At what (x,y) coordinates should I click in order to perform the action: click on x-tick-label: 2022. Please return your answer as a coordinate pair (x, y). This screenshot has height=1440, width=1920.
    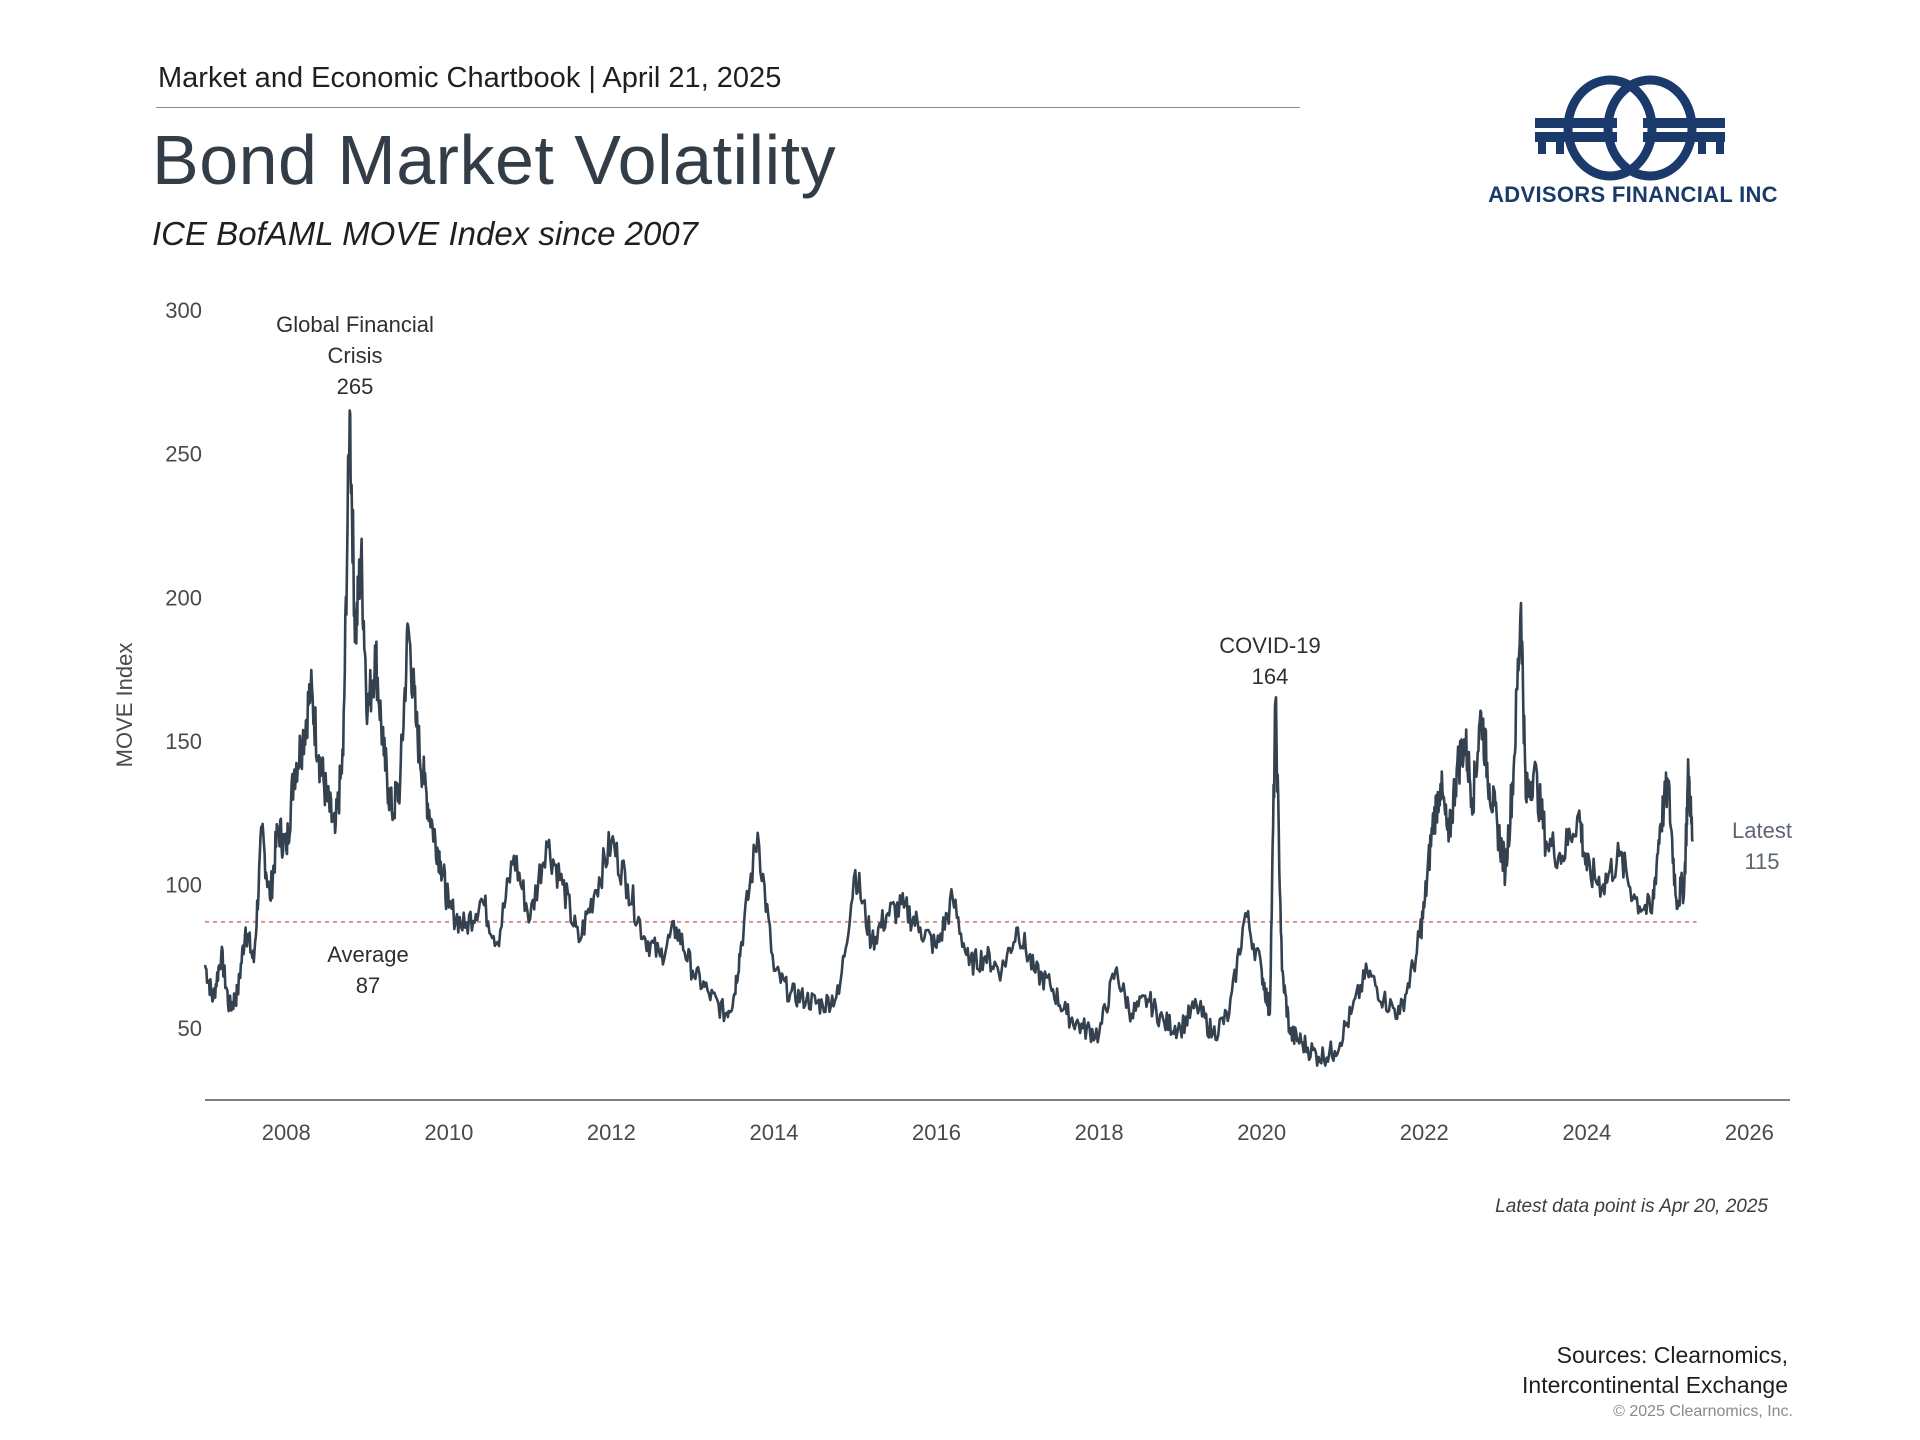
    Looking at the image, I should click on (1424, 1132).